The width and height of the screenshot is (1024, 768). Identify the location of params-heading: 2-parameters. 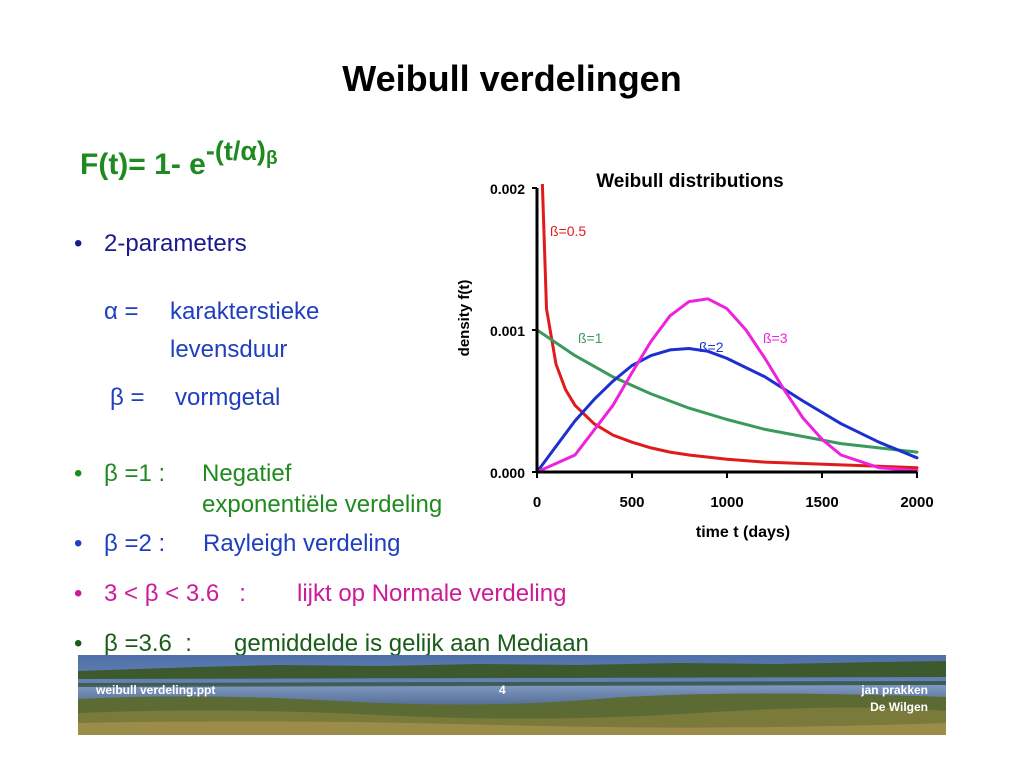
(175, 243).